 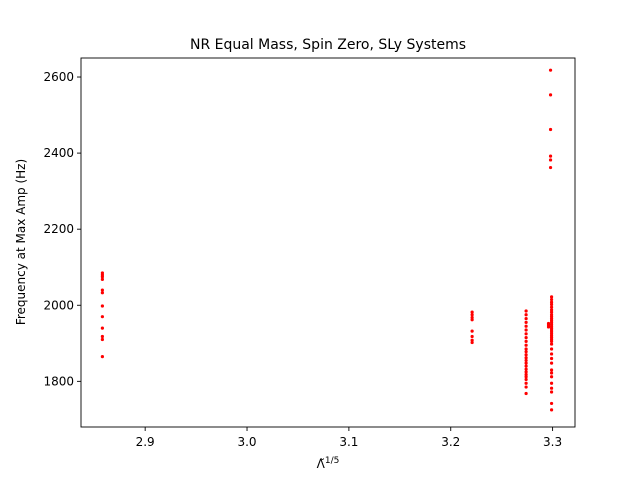 I want to click on x-axis-label-base: Λ̃, so click(x=321, y=464).